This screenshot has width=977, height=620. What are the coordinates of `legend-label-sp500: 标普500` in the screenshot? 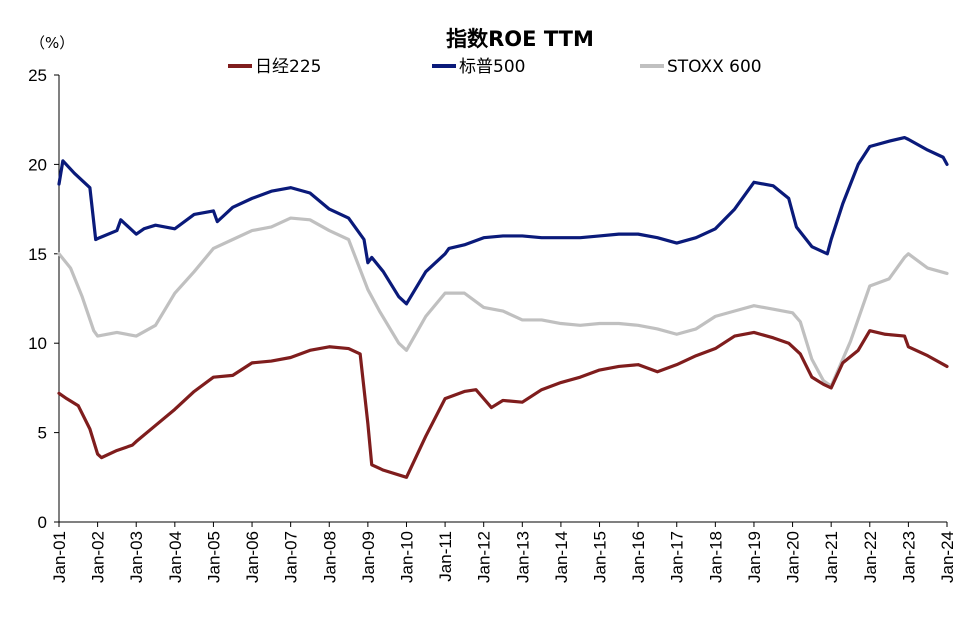 It's located at (492, 67).